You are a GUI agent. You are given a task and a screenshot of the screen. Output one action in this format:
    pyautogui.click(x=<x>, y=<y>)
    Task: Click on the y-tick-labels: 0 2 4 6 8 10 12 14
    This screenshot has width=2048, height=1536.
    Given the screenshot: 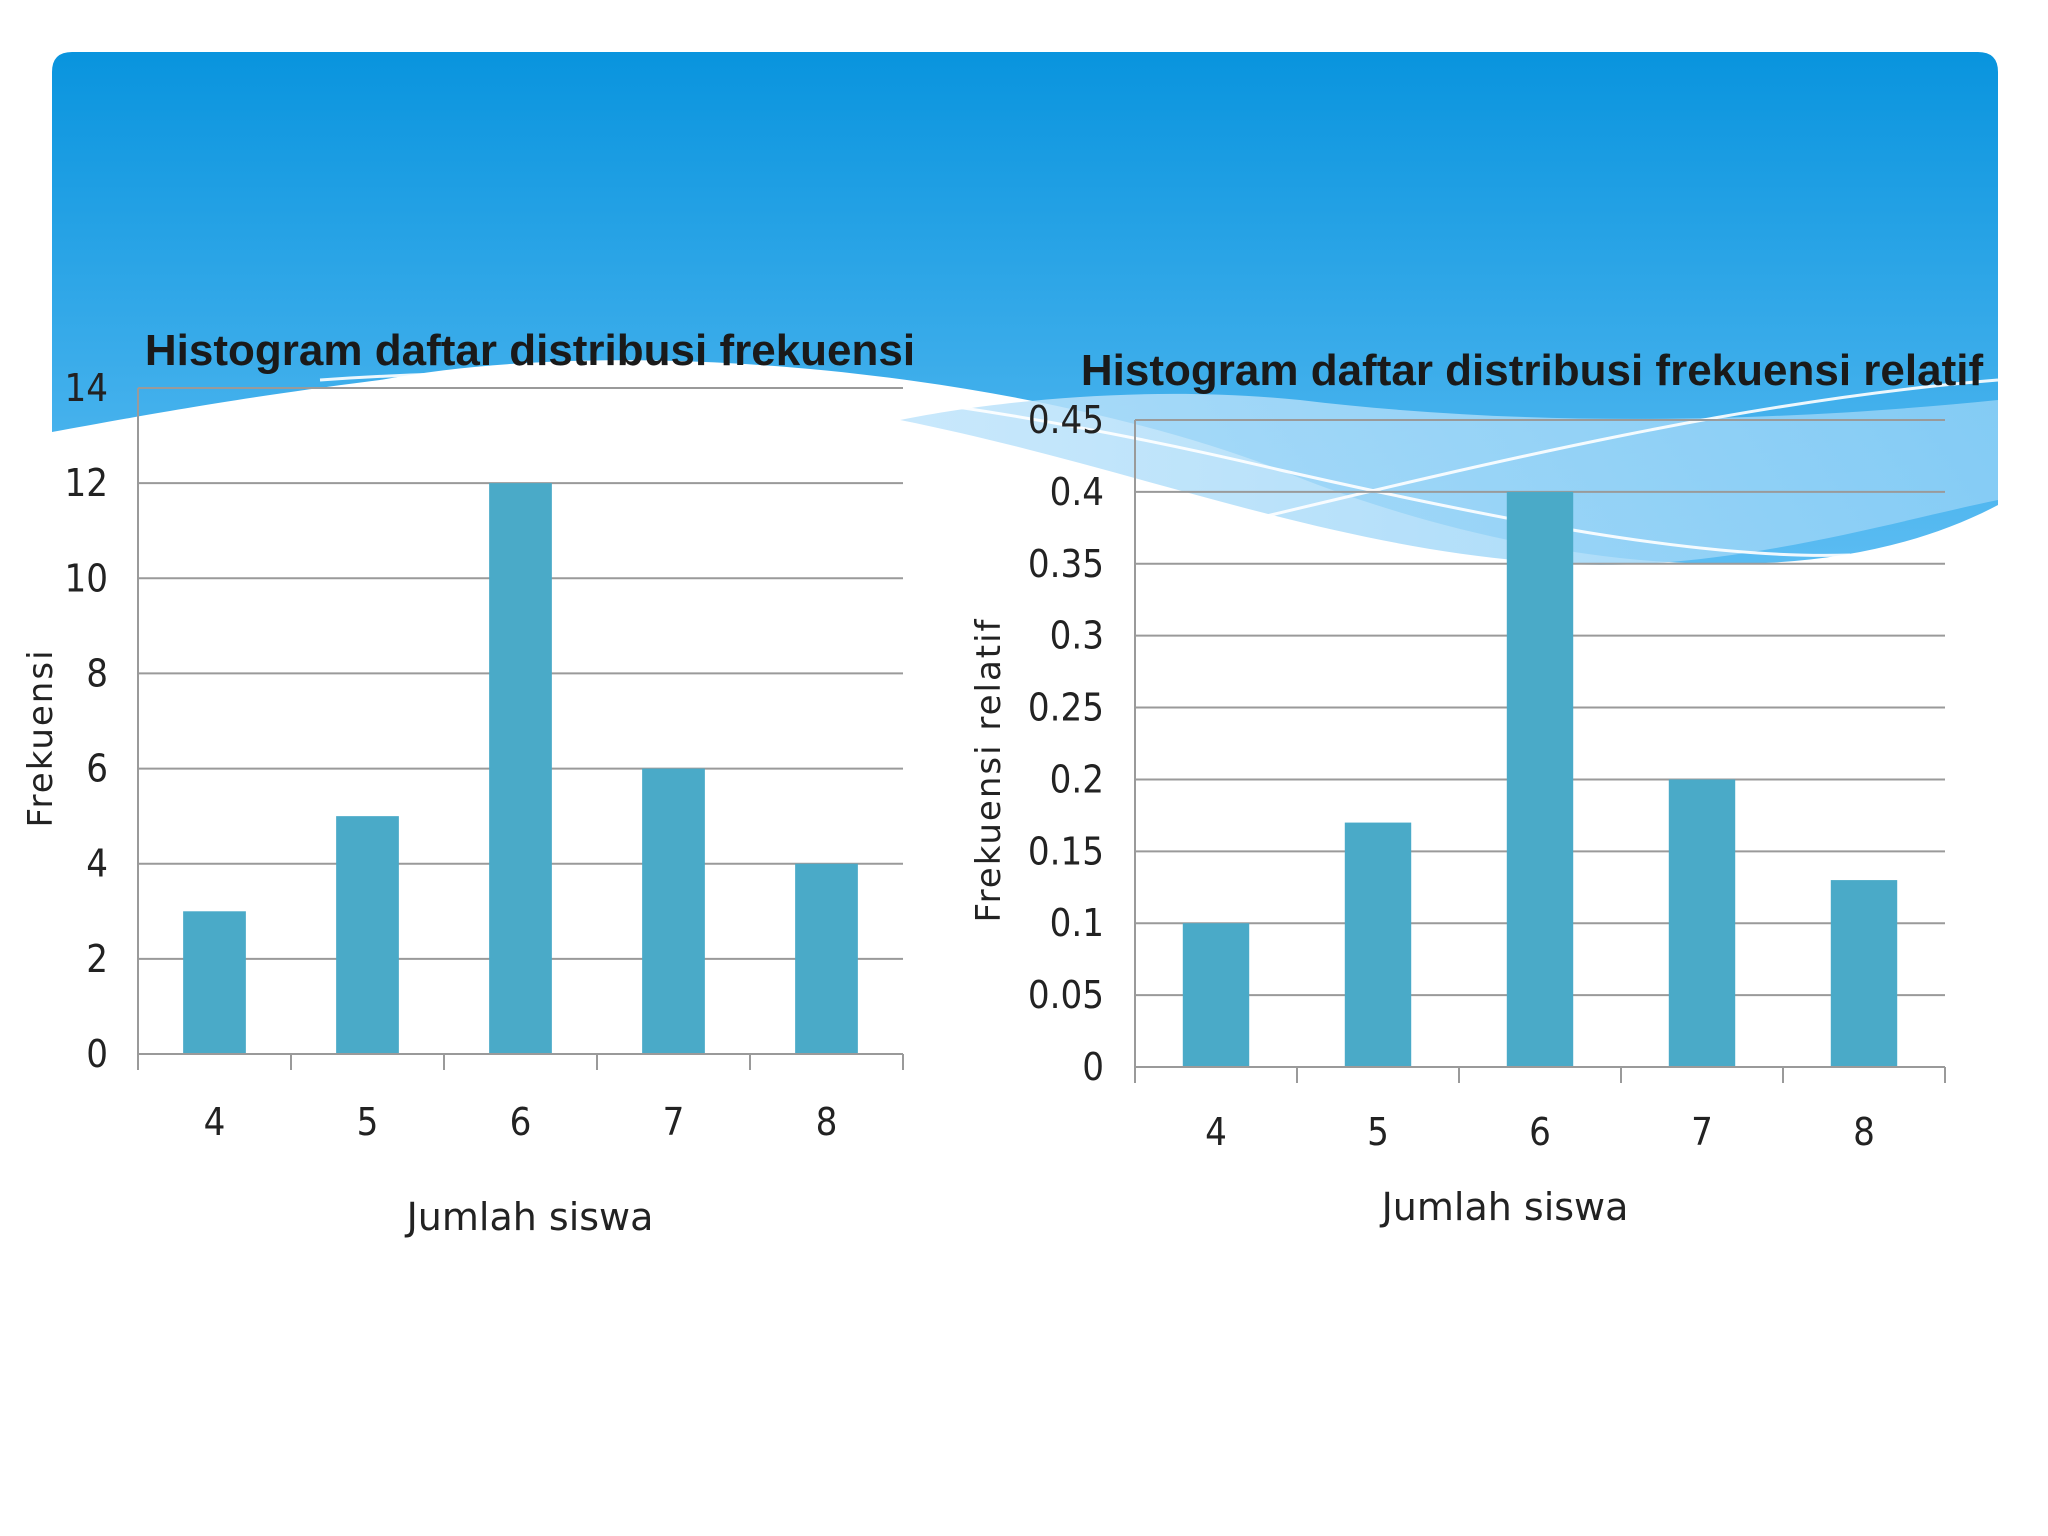 What is the action you would take?
    pyautogui.click(x=87, y=721)
    